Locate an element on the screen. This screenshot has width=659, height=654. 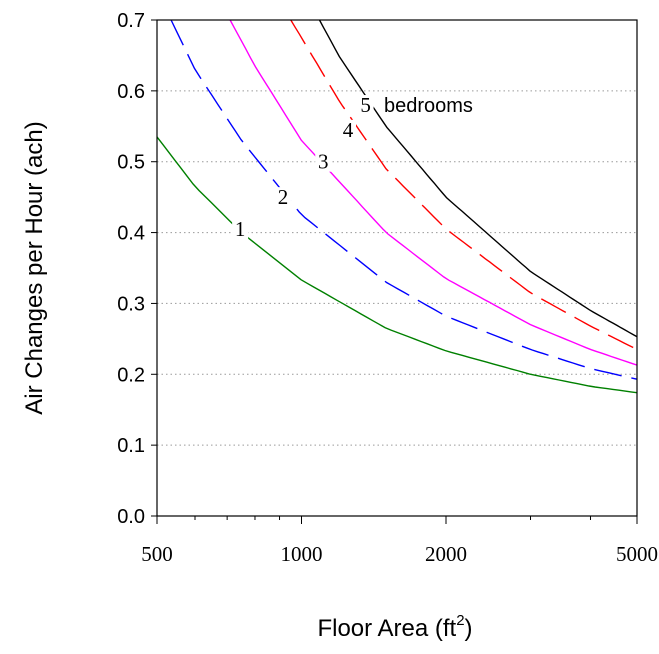
x-axis-title-superscript: 2 is located at coordinates (460, 620).